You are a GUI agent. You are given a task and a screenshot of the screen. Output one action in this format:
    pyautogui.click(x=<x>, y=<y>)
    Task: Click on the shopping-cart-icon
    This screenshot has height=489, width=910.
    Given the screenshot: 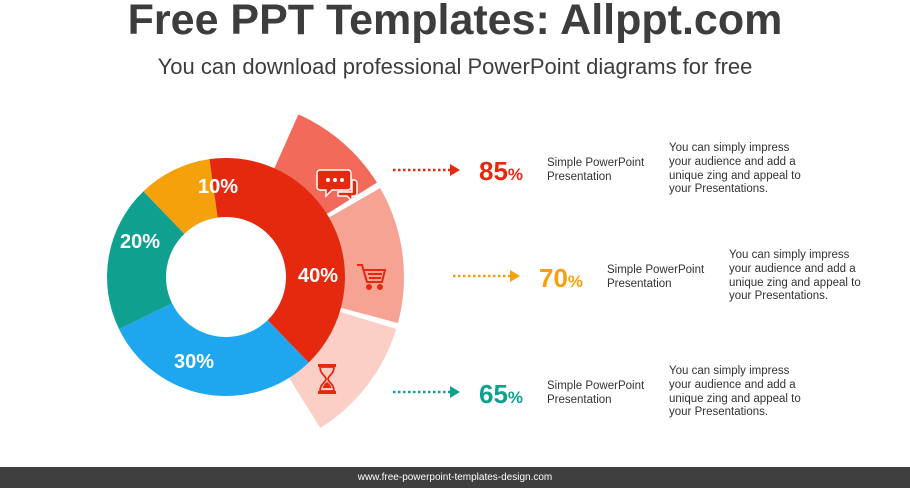 What is the action you would take?
    pyautogui.click(x=372, y=277)
    